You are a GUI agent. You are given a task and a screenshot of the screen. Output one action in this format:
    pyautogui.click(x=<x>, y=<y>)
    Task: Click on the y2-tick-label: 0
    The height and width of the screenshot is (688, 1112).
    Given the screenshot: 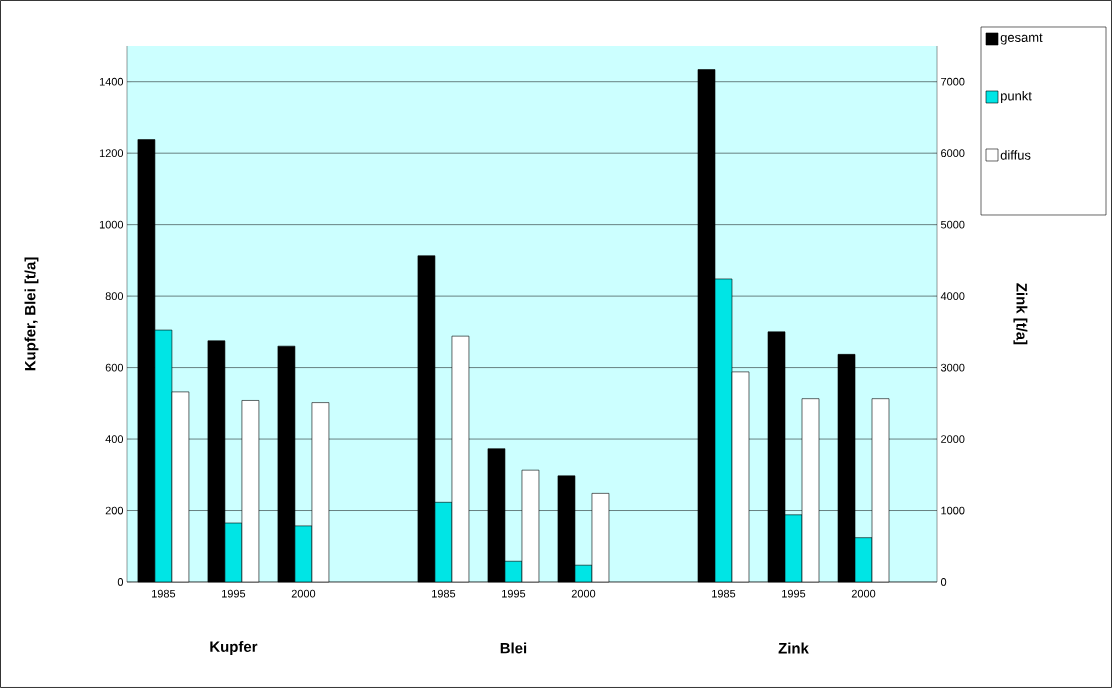 What is the action you would take?
    pyautogui.click(x=943, y=582)
    